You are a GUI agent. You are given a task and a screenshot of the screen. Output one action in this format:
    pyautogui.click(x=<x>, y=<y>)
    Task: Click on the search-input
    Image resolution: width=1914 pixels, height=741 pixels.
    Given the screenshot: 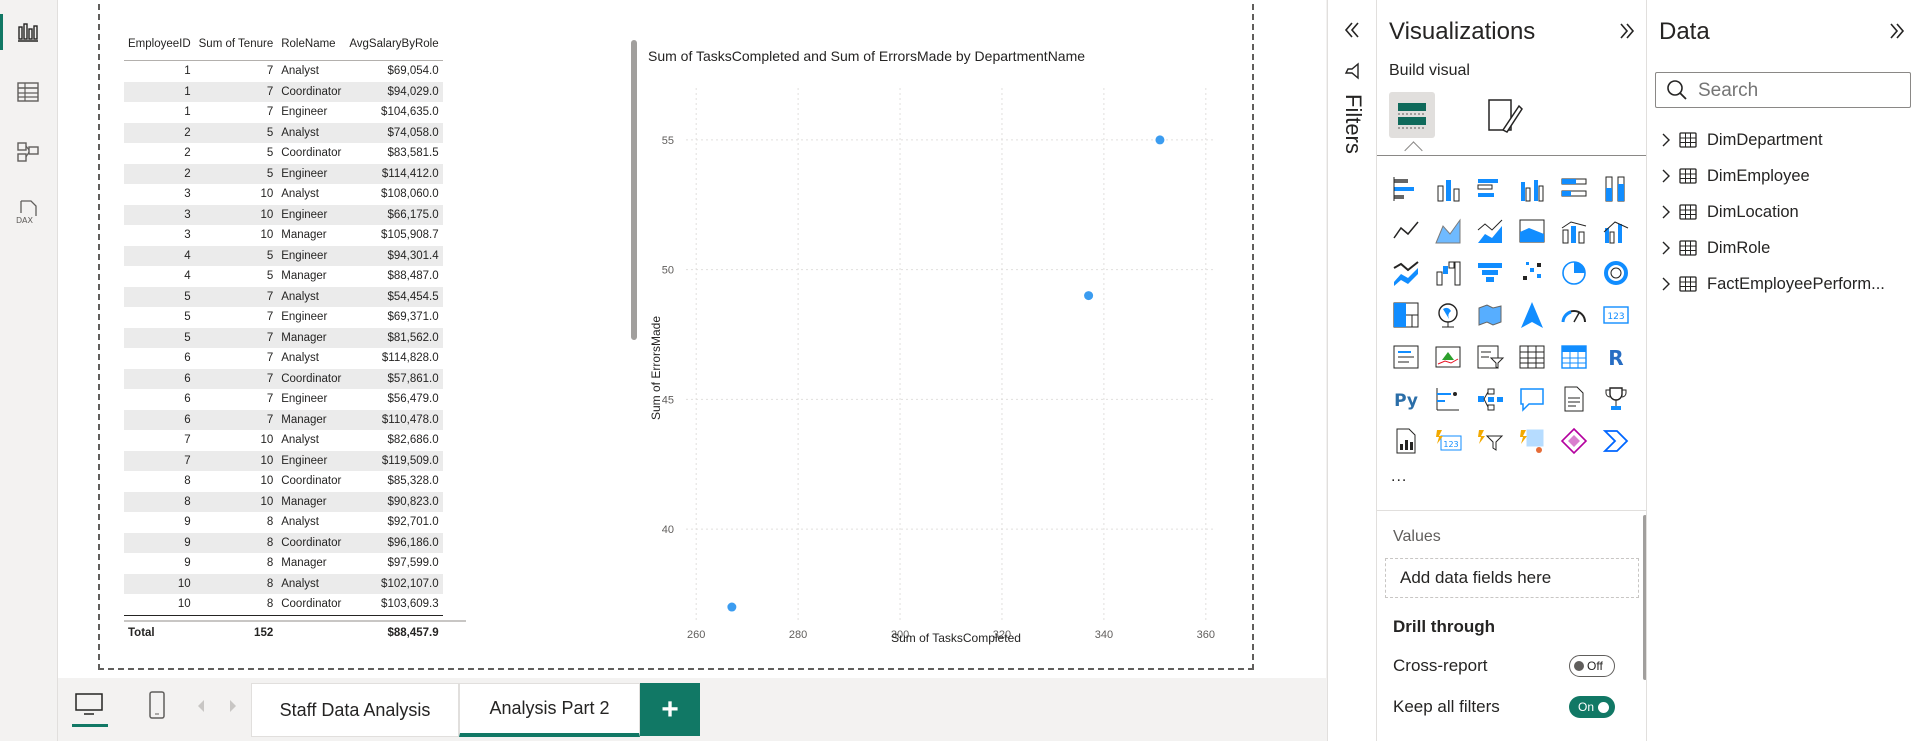 What is the action you would take?
    pyautogui.click(x=1798, y=91)
    